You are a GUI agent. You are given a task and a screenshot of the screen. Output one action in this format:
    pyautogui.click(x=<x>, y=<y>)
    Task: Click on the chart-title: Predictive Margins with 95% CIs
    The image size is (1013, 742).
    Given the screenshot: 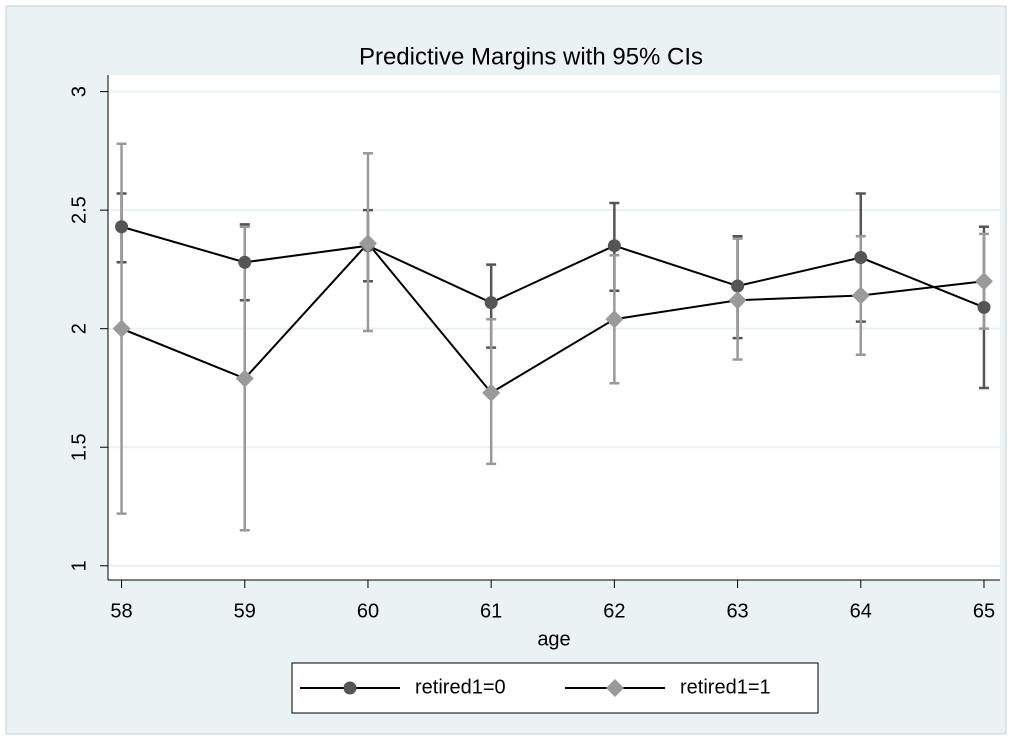 What is the action you would take?
    pyautogui.click(x=531, y=56)
    